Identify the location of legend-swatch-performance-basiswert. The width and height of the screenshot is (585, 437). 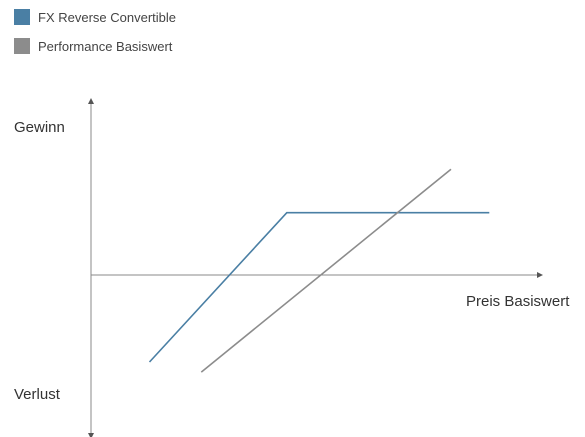
(22, 46).